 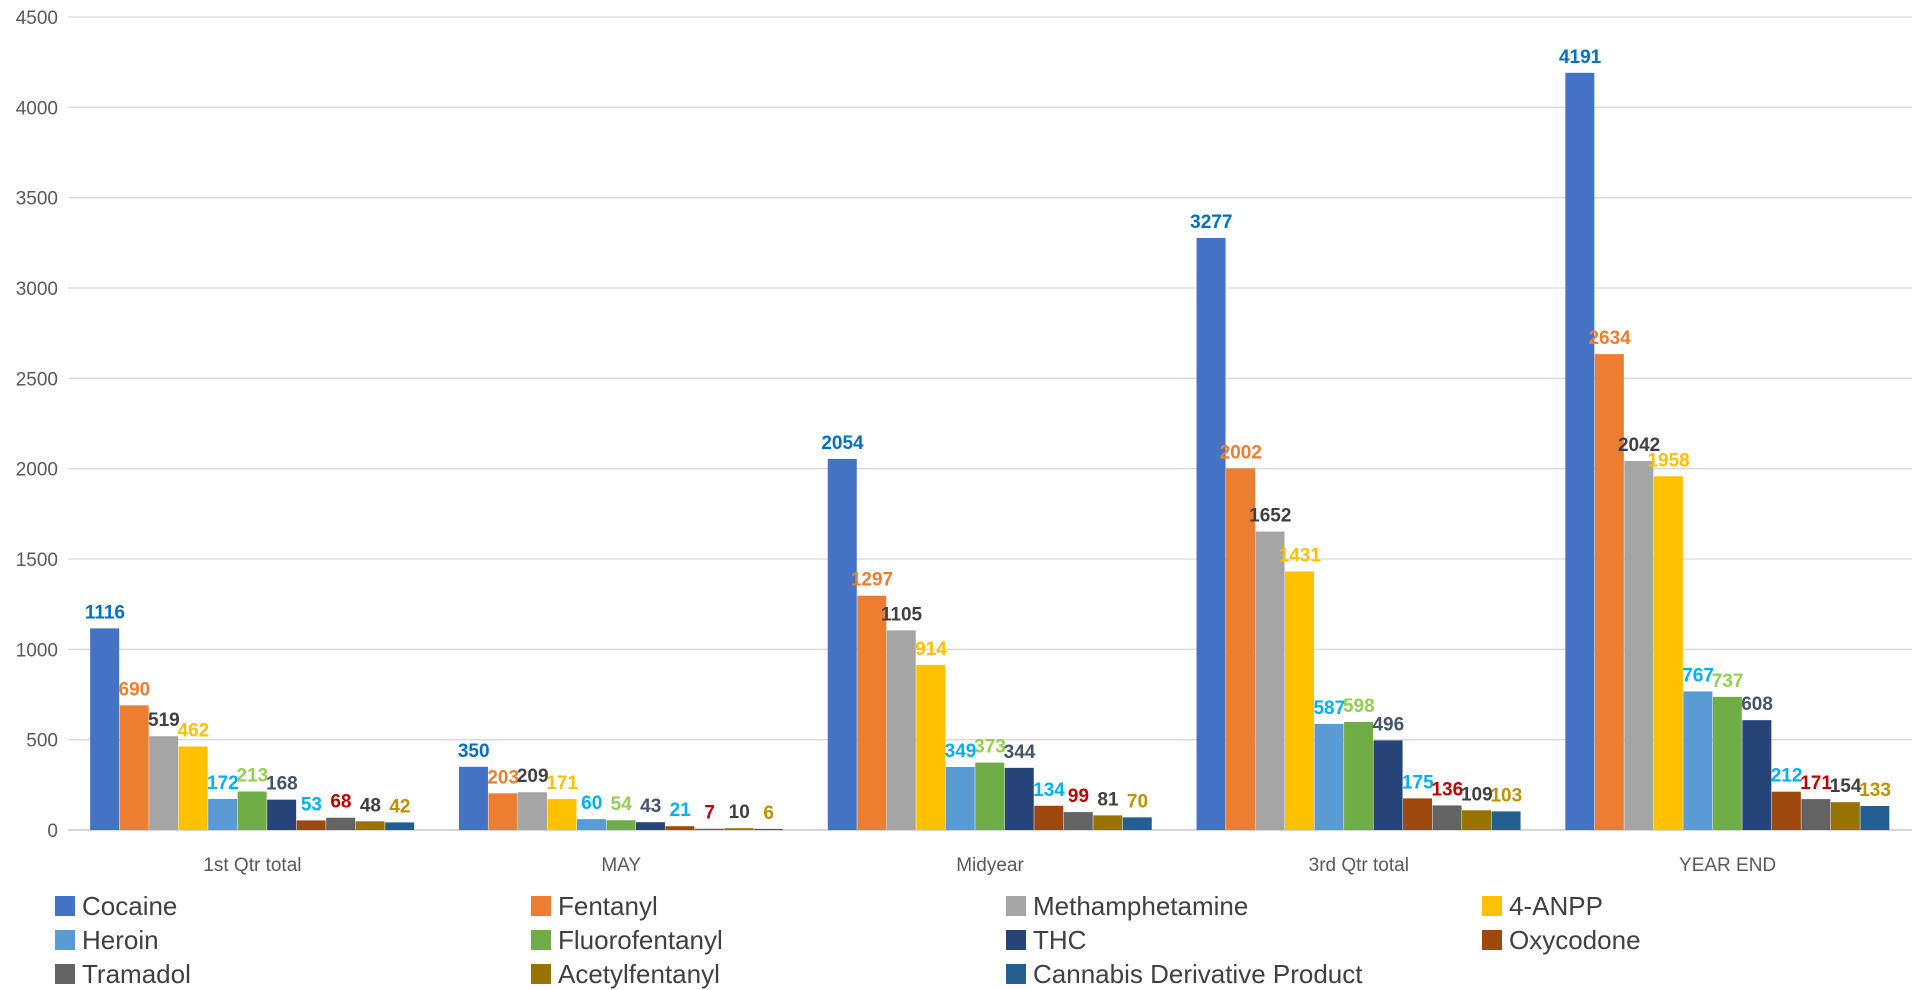 What do you see at coordinates (990, 747) in the screenshot?
I see `data-label: 373` at bounding box center [990, 747].